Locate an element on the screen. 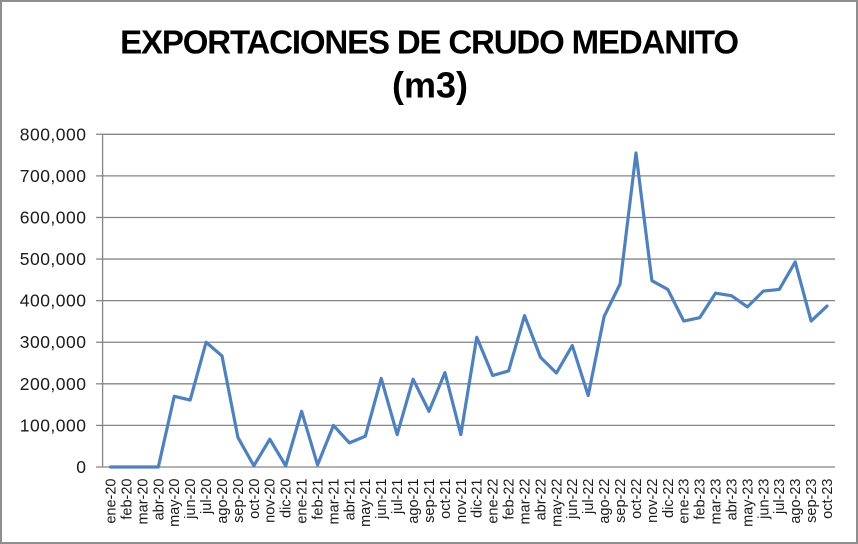 The width and height of the screenshot is (858, 544). svg-text: sep-20 is located at coordinates (239, 501).